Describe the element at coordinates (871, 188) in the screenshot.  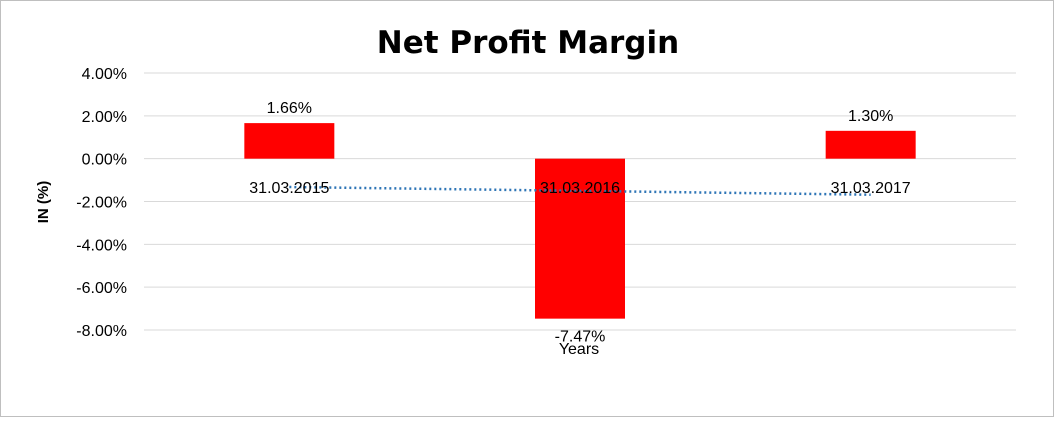
I see `category-label: 31.03.2017` at that location.